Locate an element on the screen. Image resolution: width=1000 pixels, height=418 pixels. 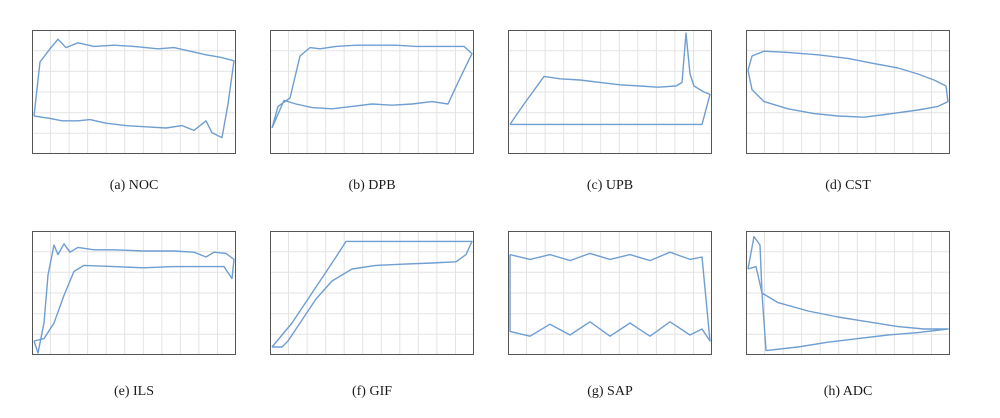
plot-noc is located at coordinates (134, 92).